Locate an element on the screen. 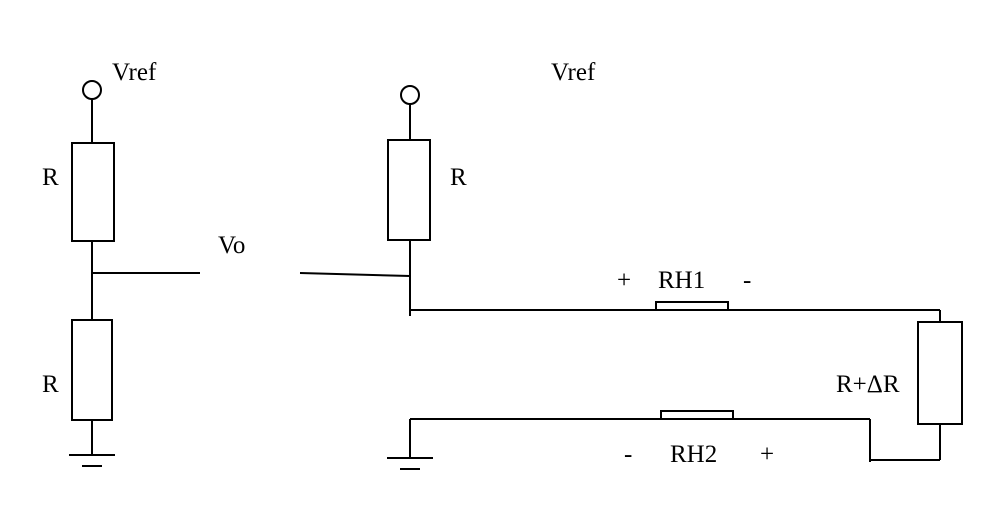  left-top-resistor is located at coordinates (93, 192).